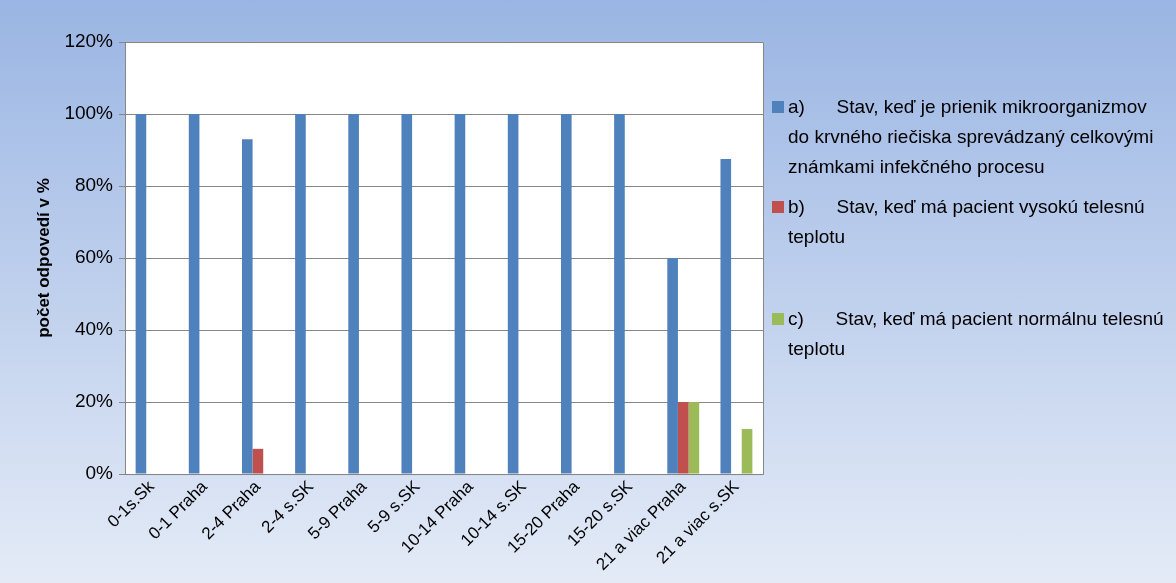 The height and width of the screenshot is (583, 1176). I want to click on y-tick-label: 40%, so click(94, 329).